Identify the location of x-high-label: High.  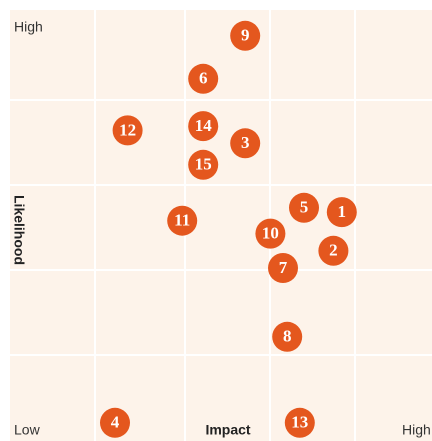
(416, 430).